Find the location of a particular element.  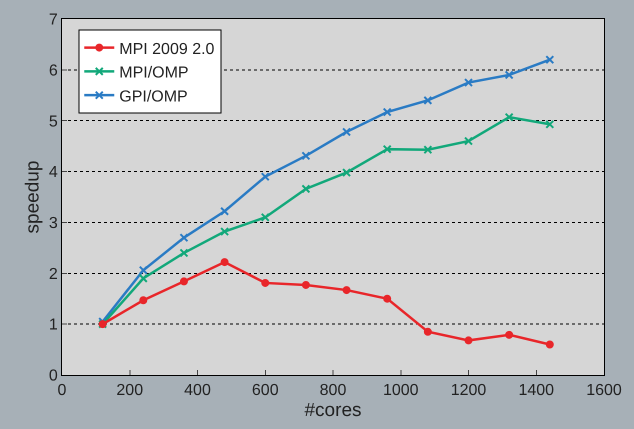

y-tick-label: 0 is located at coordinates (53, 376).